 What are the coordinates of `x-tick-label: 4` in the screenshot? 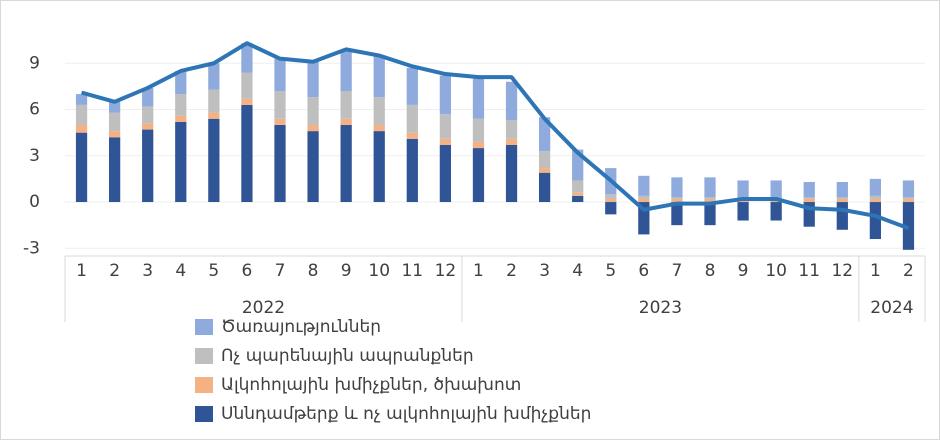 It's located at (577, 271).